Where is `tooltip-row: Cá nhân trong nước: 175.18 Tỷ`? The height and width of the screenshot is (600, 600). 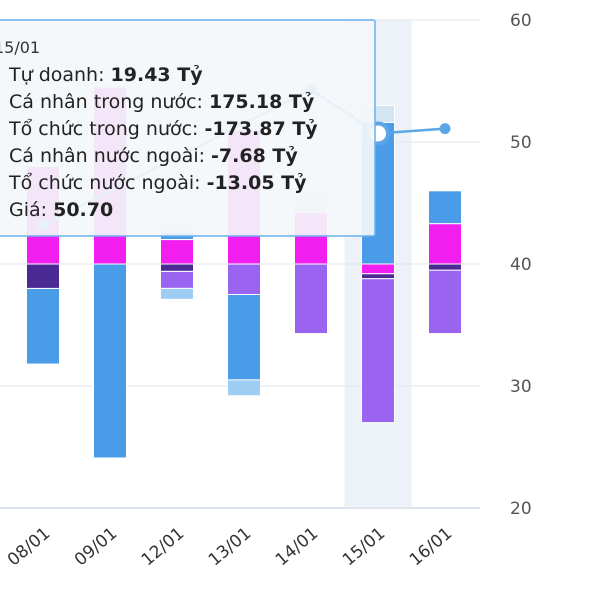
tooltip-row: Cá nhân trong nước: 175.18 Tỷ is located at coordinates (162, 102).